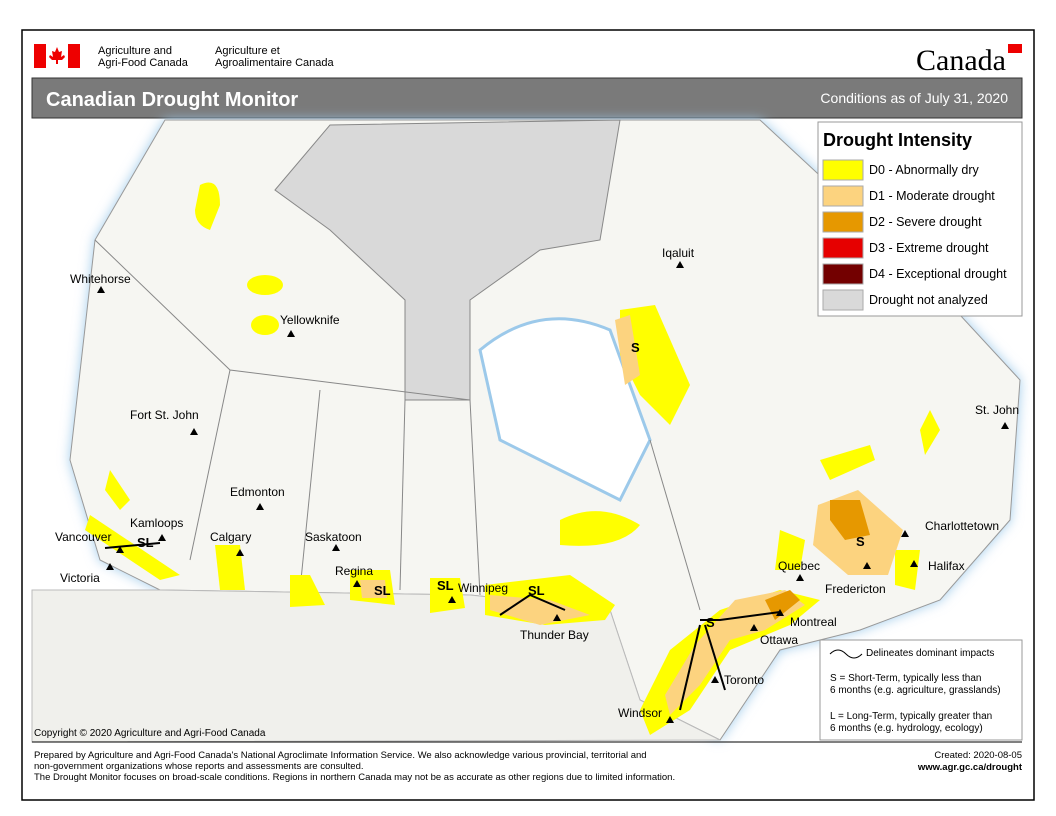  What do you see at coordinates (938, 274) in the screenshot?
I see `legend-label: D4 - Exceptional drought` at bounding box center [938, 274].